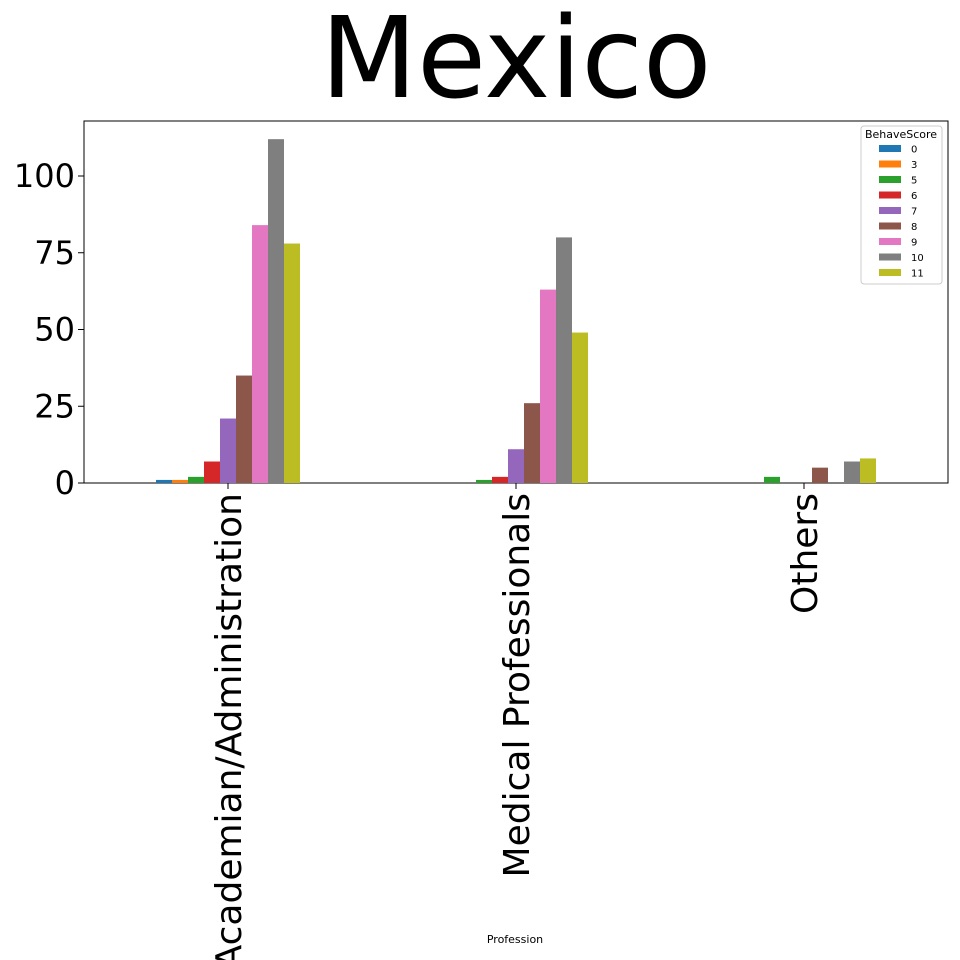  I want to click on y-tick-label: 50, so click(54, 330).